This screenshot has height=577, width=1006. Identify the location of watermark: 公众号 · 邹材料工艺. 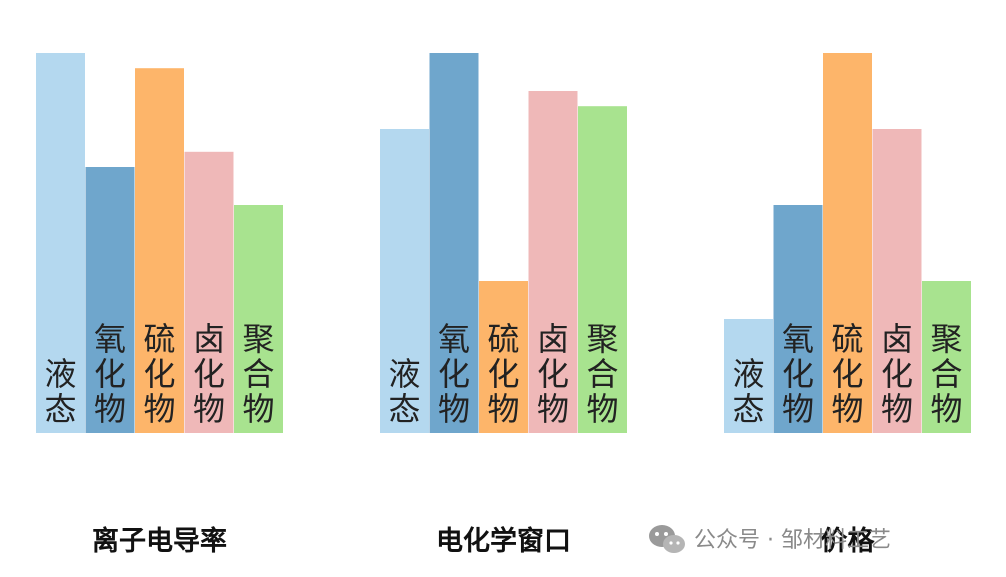
(770, 539).